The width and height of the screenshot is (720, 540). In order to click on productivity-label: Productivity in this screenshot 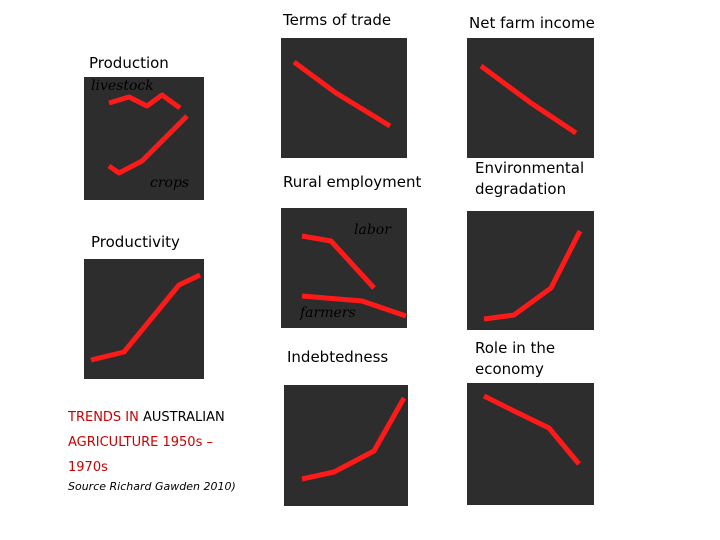, I will do `click(135, 242)`.